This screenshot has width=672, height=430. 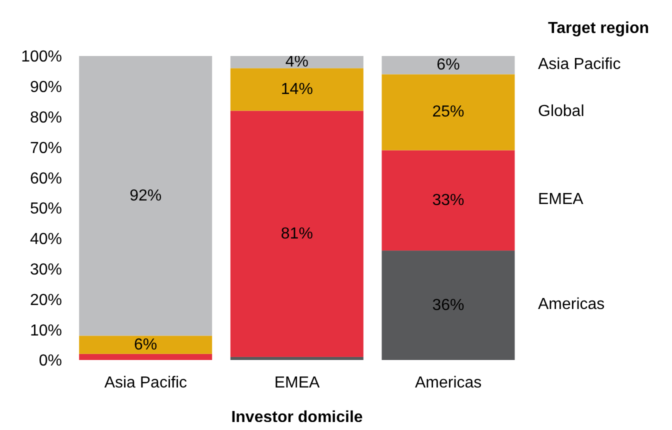 I want to click on data-label: 25%, so click(x=448, y=112).